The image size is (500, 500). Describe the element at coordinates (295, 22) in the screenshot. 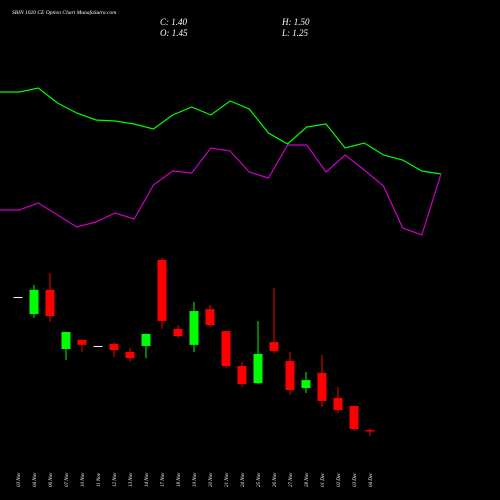

I see `high-label: H: 1.50` at that location.